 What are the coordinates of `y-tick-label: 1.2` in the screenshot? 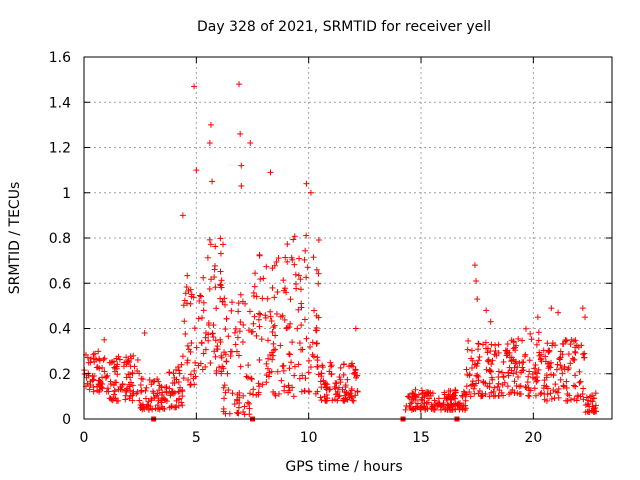 It's located at (60, 149).